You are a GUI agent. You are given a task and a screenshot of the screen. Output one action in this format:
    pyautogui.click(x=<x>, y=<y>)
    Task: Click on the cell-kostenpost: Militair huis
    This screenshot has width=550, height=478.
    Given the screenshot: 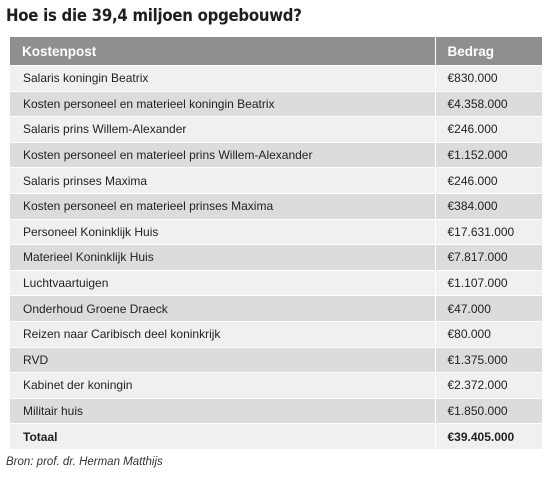 What is the action you would take?
    pyautogui.click(x=222, y=411)
    